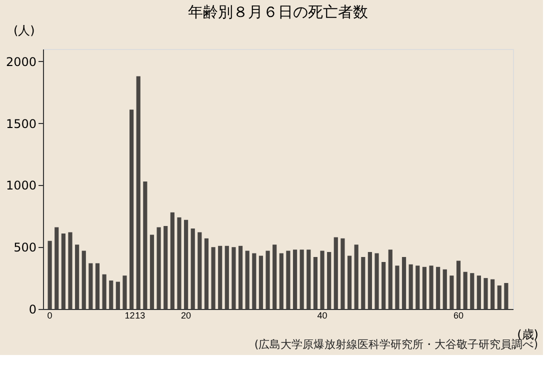 This screenshot has width=560, height=386. I want to click on x-tick-label: 20, so click(186, 315).